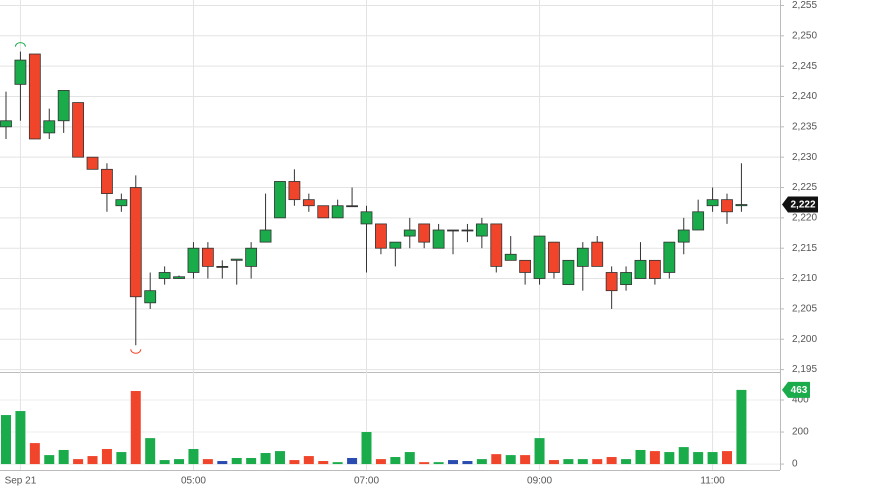  I want to click on x-tick-label: 11:00, so click(712, 481).